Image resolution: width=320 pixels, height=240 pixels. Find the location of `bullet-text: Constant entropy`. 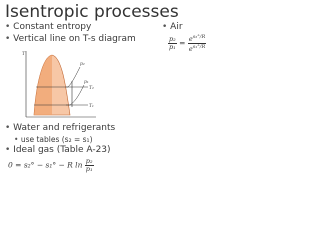

bullet-text: Constant entropy is located at coordinates (52, 27).